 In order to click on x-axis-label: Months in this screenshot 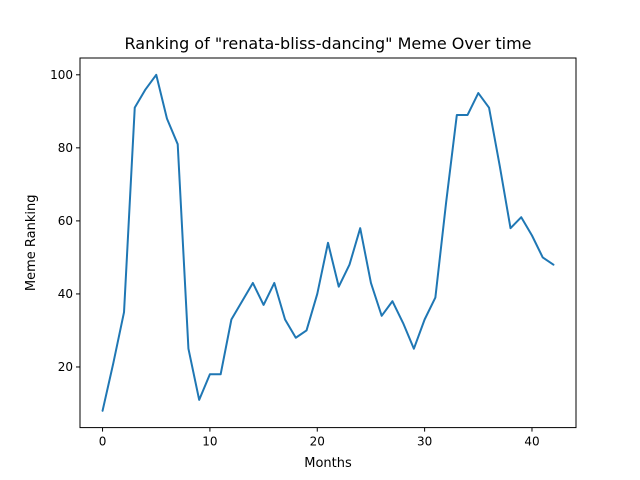, I will do `click(328, 463)`.